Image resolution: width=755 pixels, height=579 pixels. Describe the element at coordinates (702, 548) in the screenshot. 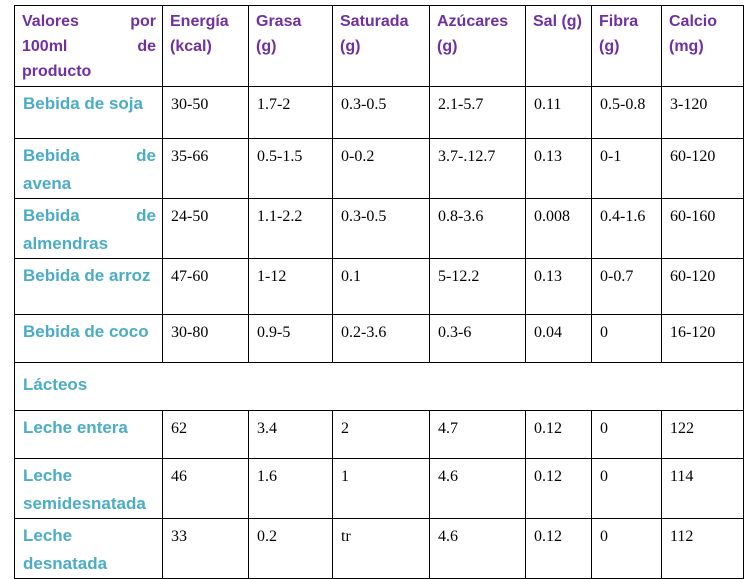

I see `value-cell: 112` at that location.